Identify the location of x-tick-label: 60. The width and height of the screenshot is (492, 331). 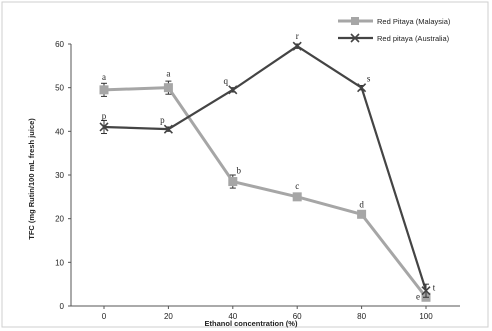
(297, 316).